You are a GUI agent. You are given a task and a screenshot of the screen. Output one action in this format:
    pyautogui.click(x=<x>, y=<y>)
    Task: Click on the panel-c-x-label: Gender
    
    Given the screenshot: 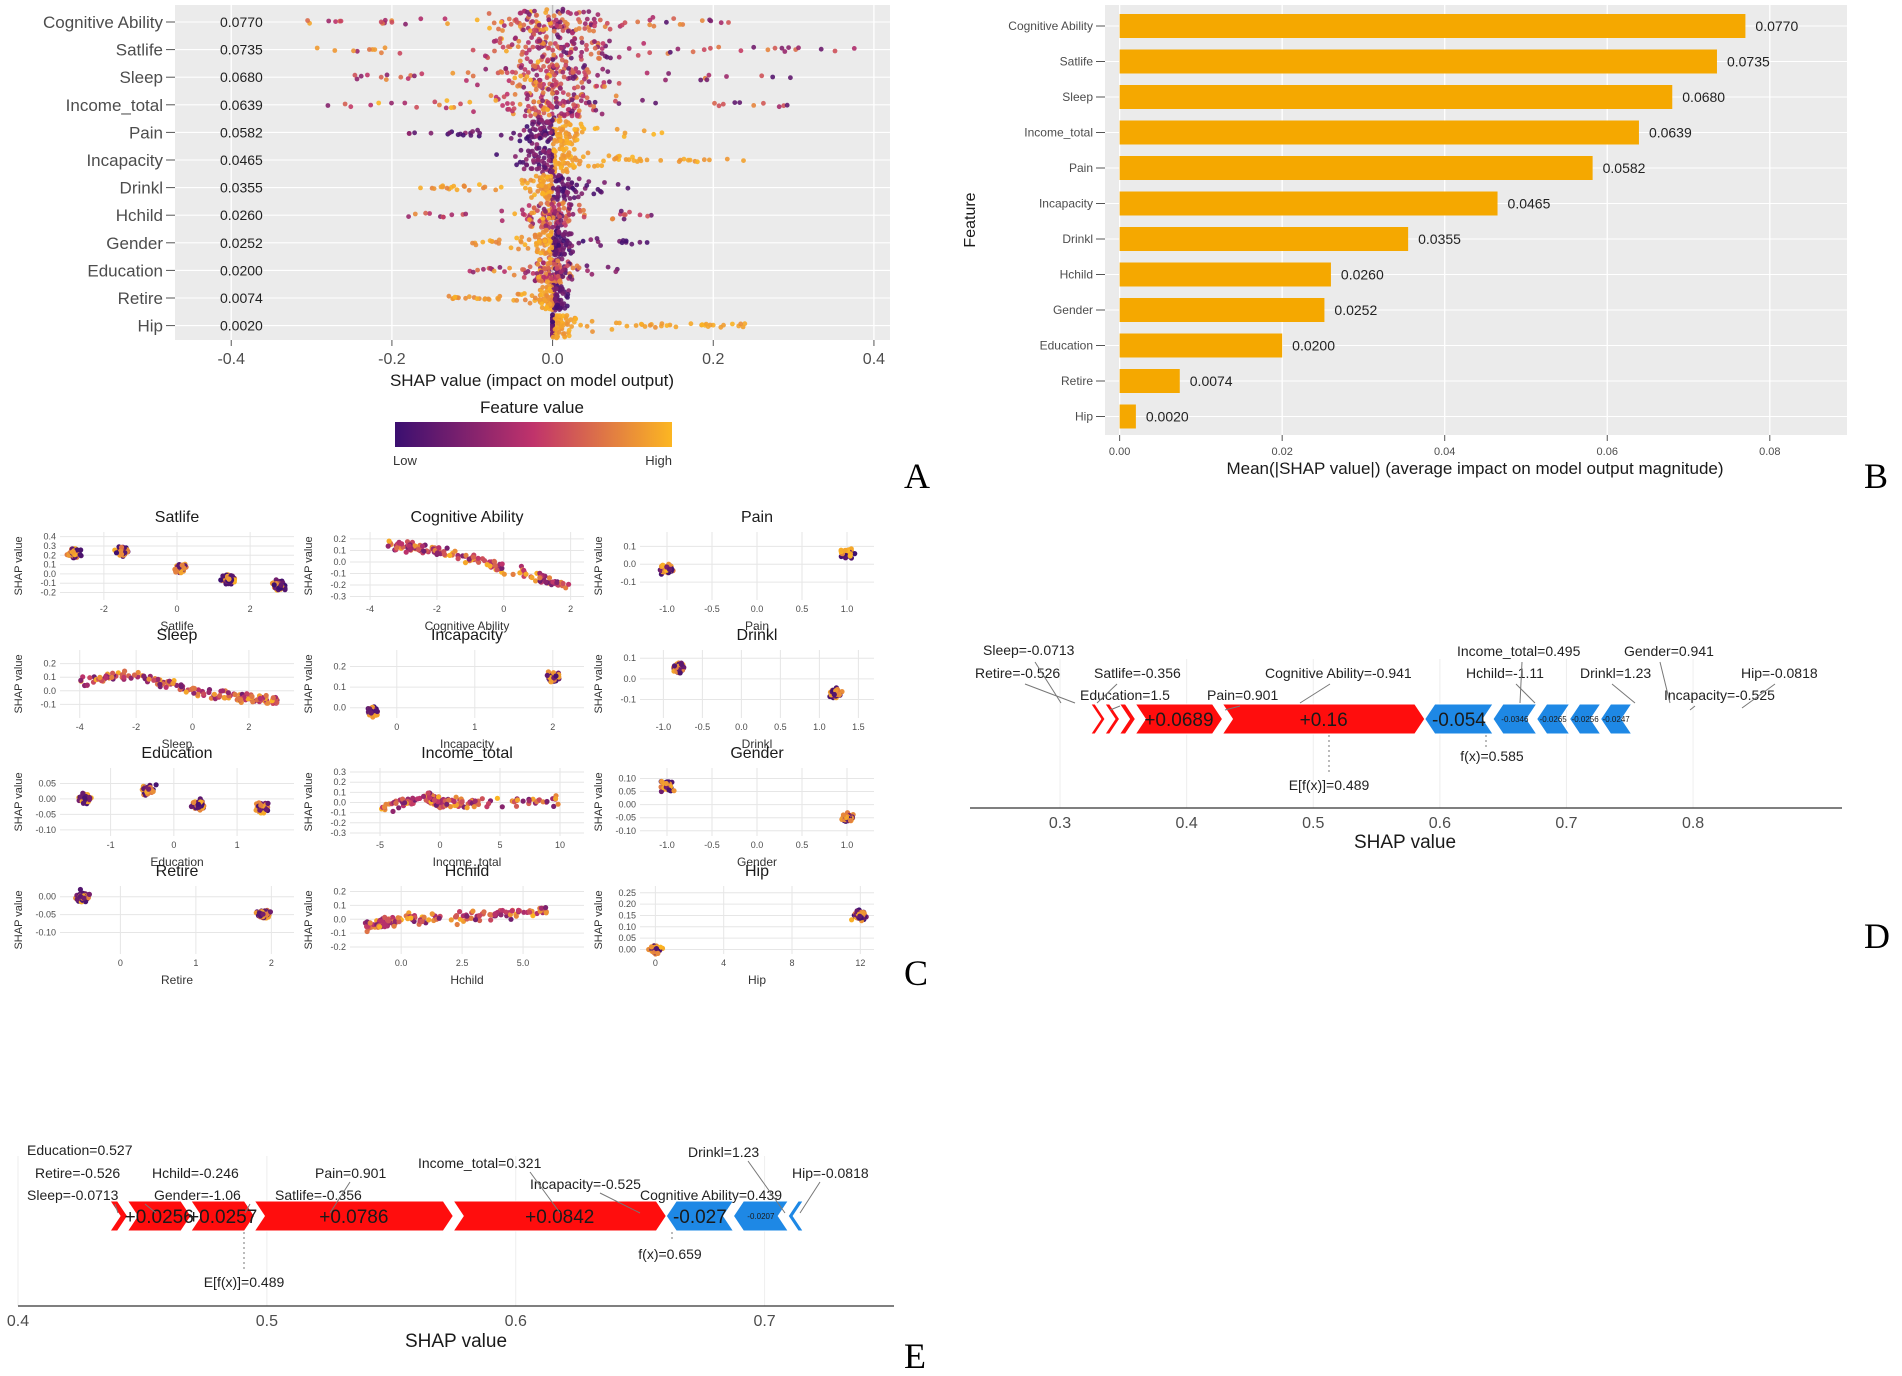 What is the action you would take?
    pyautogui.click(x=757, y=862)
    